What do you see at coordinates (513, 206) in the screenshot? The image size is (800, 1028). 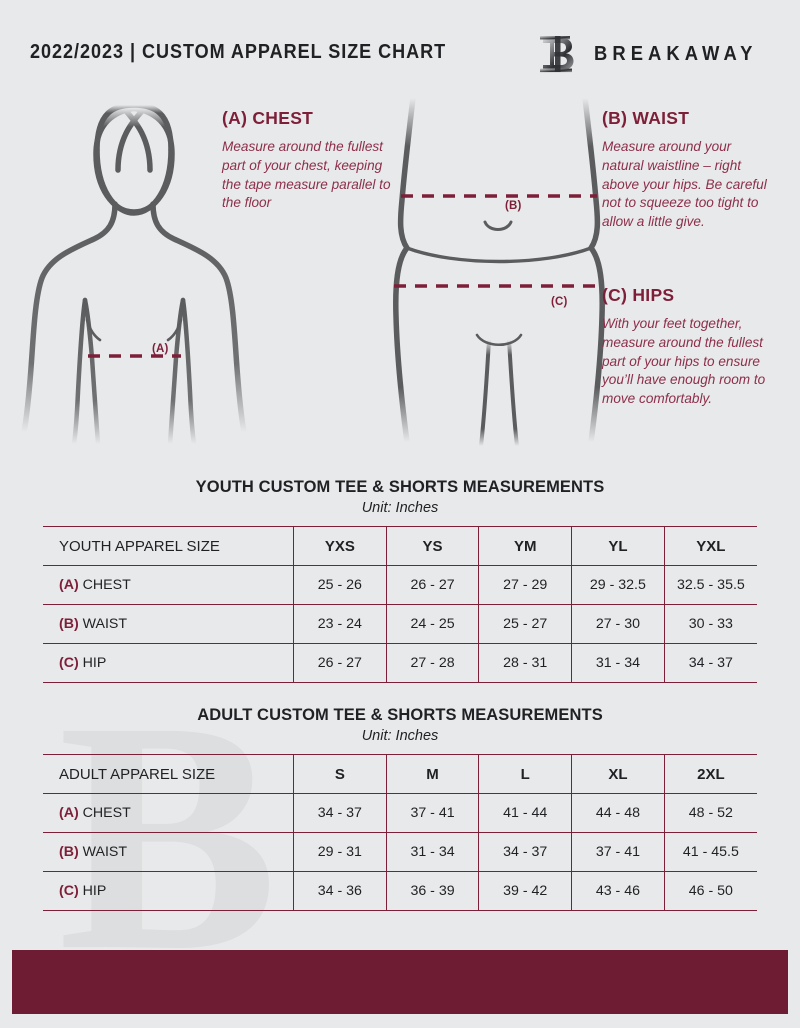 I see `waist-marker-label: (B)` at bounding box center [513, 206].